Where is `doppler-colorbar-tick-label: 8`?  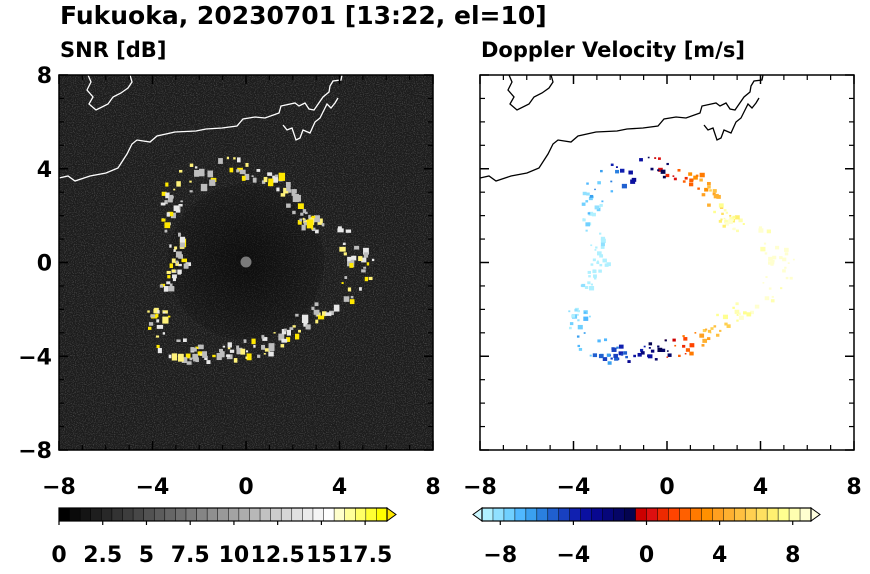
doppler-colorbar-tick-label: 8 is located at coordinates (792, 555).